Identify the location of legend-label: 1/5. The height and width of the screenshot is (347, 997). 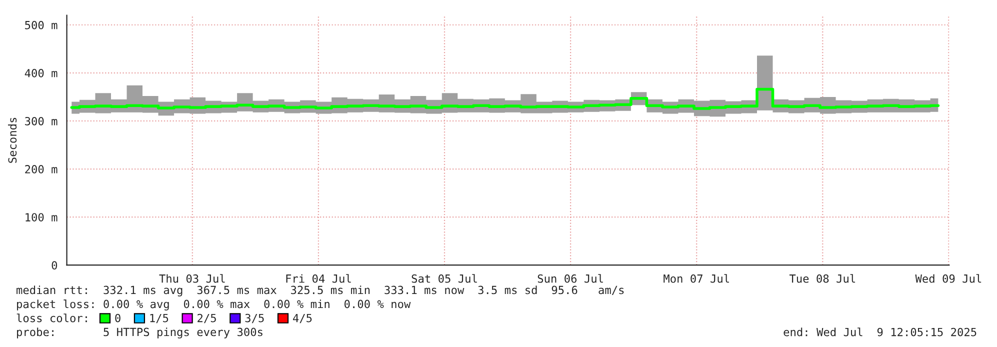
(159, 319).